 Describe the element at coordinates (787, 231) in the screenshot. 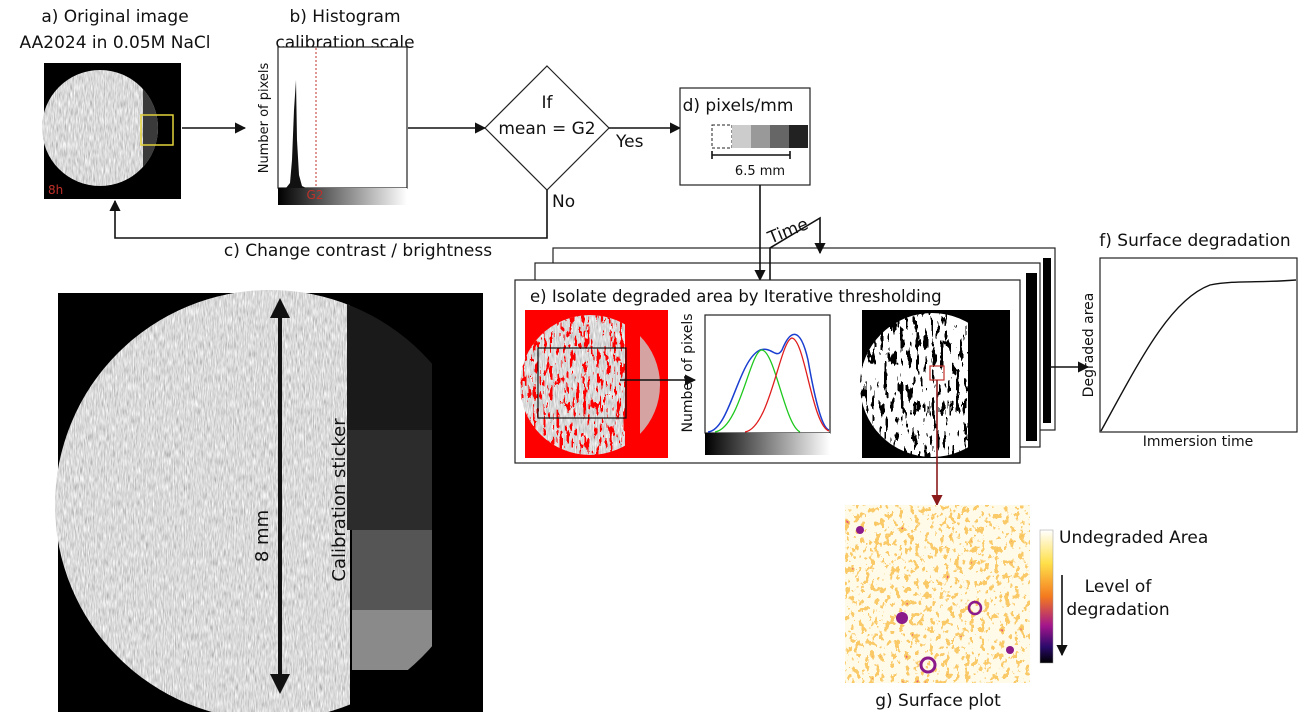

I see `time-label: Time` at that location.